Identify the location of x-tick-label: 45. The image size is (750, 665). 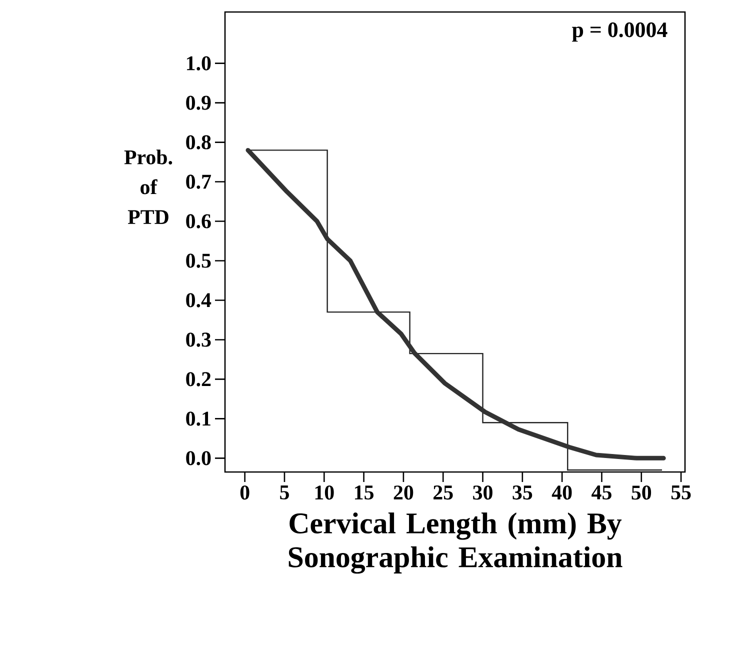
(602, 493).